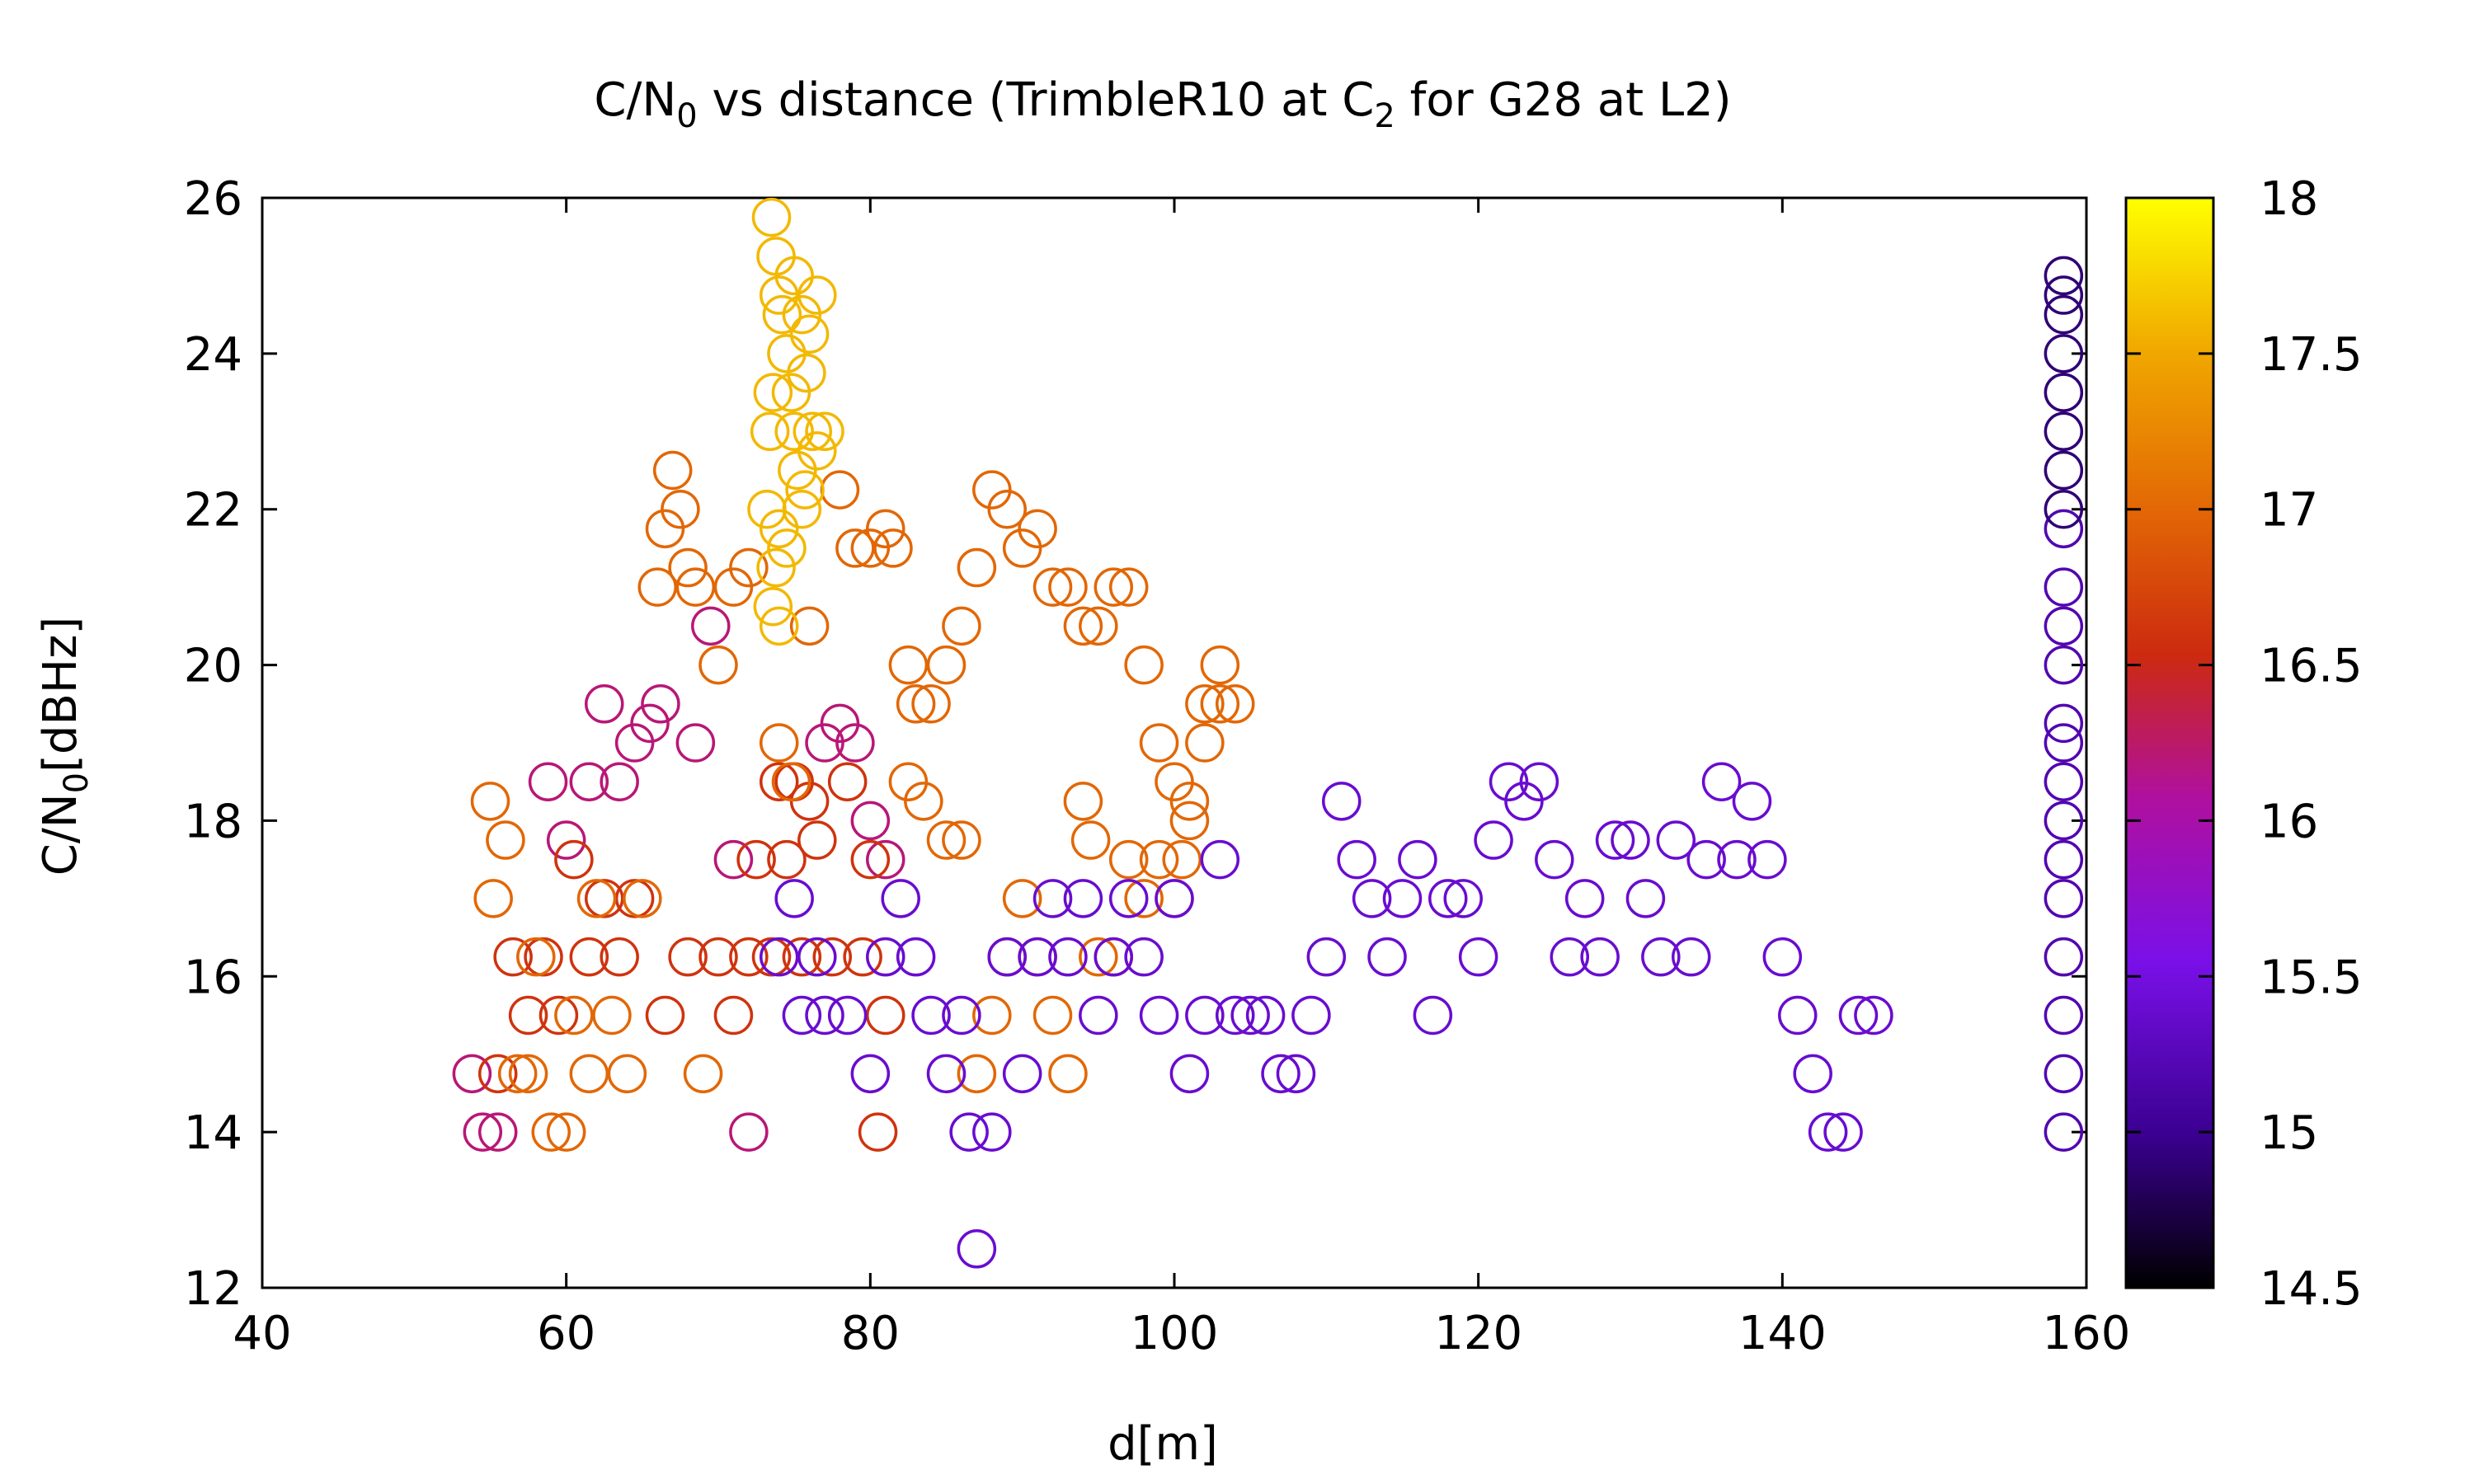 The image size is (2474, 1484). I want to click on y-tick-label: 20, so click(213, 666).